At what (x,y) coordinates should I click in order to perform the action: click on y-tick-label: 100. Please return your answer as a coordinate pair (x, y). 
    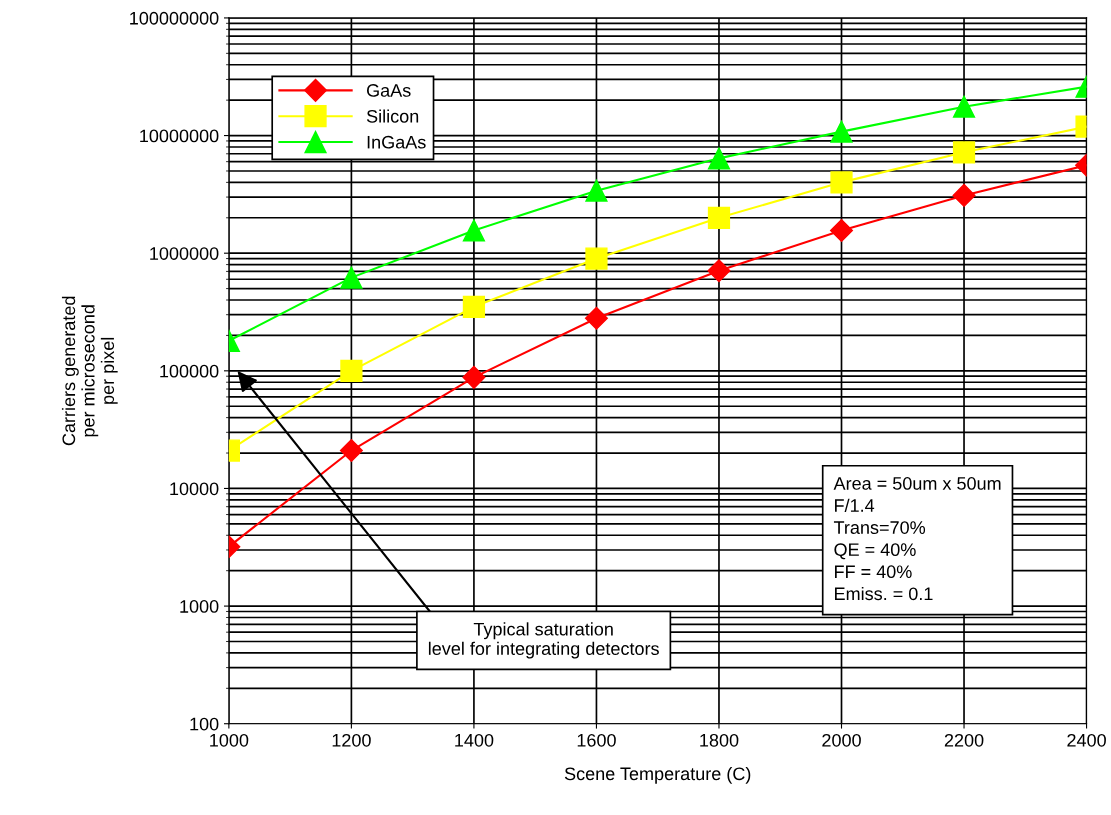
    Looking at the image, I should click on (204, 724).